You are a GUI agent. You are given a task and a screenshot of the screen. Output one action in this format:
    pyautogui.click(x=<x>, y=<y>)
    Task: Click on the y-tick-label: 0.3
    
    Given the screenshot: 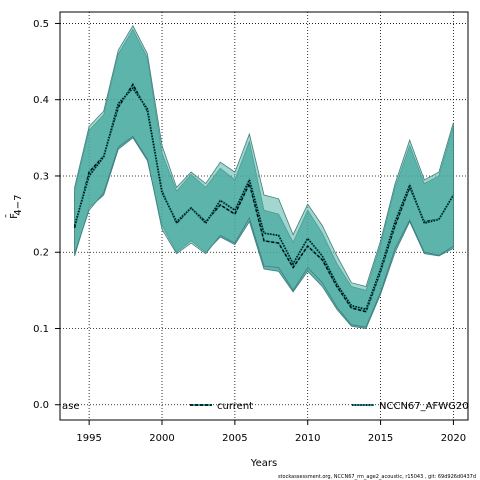 What is the action you would take?
    pyautogui.click(x=41, y=176)
    